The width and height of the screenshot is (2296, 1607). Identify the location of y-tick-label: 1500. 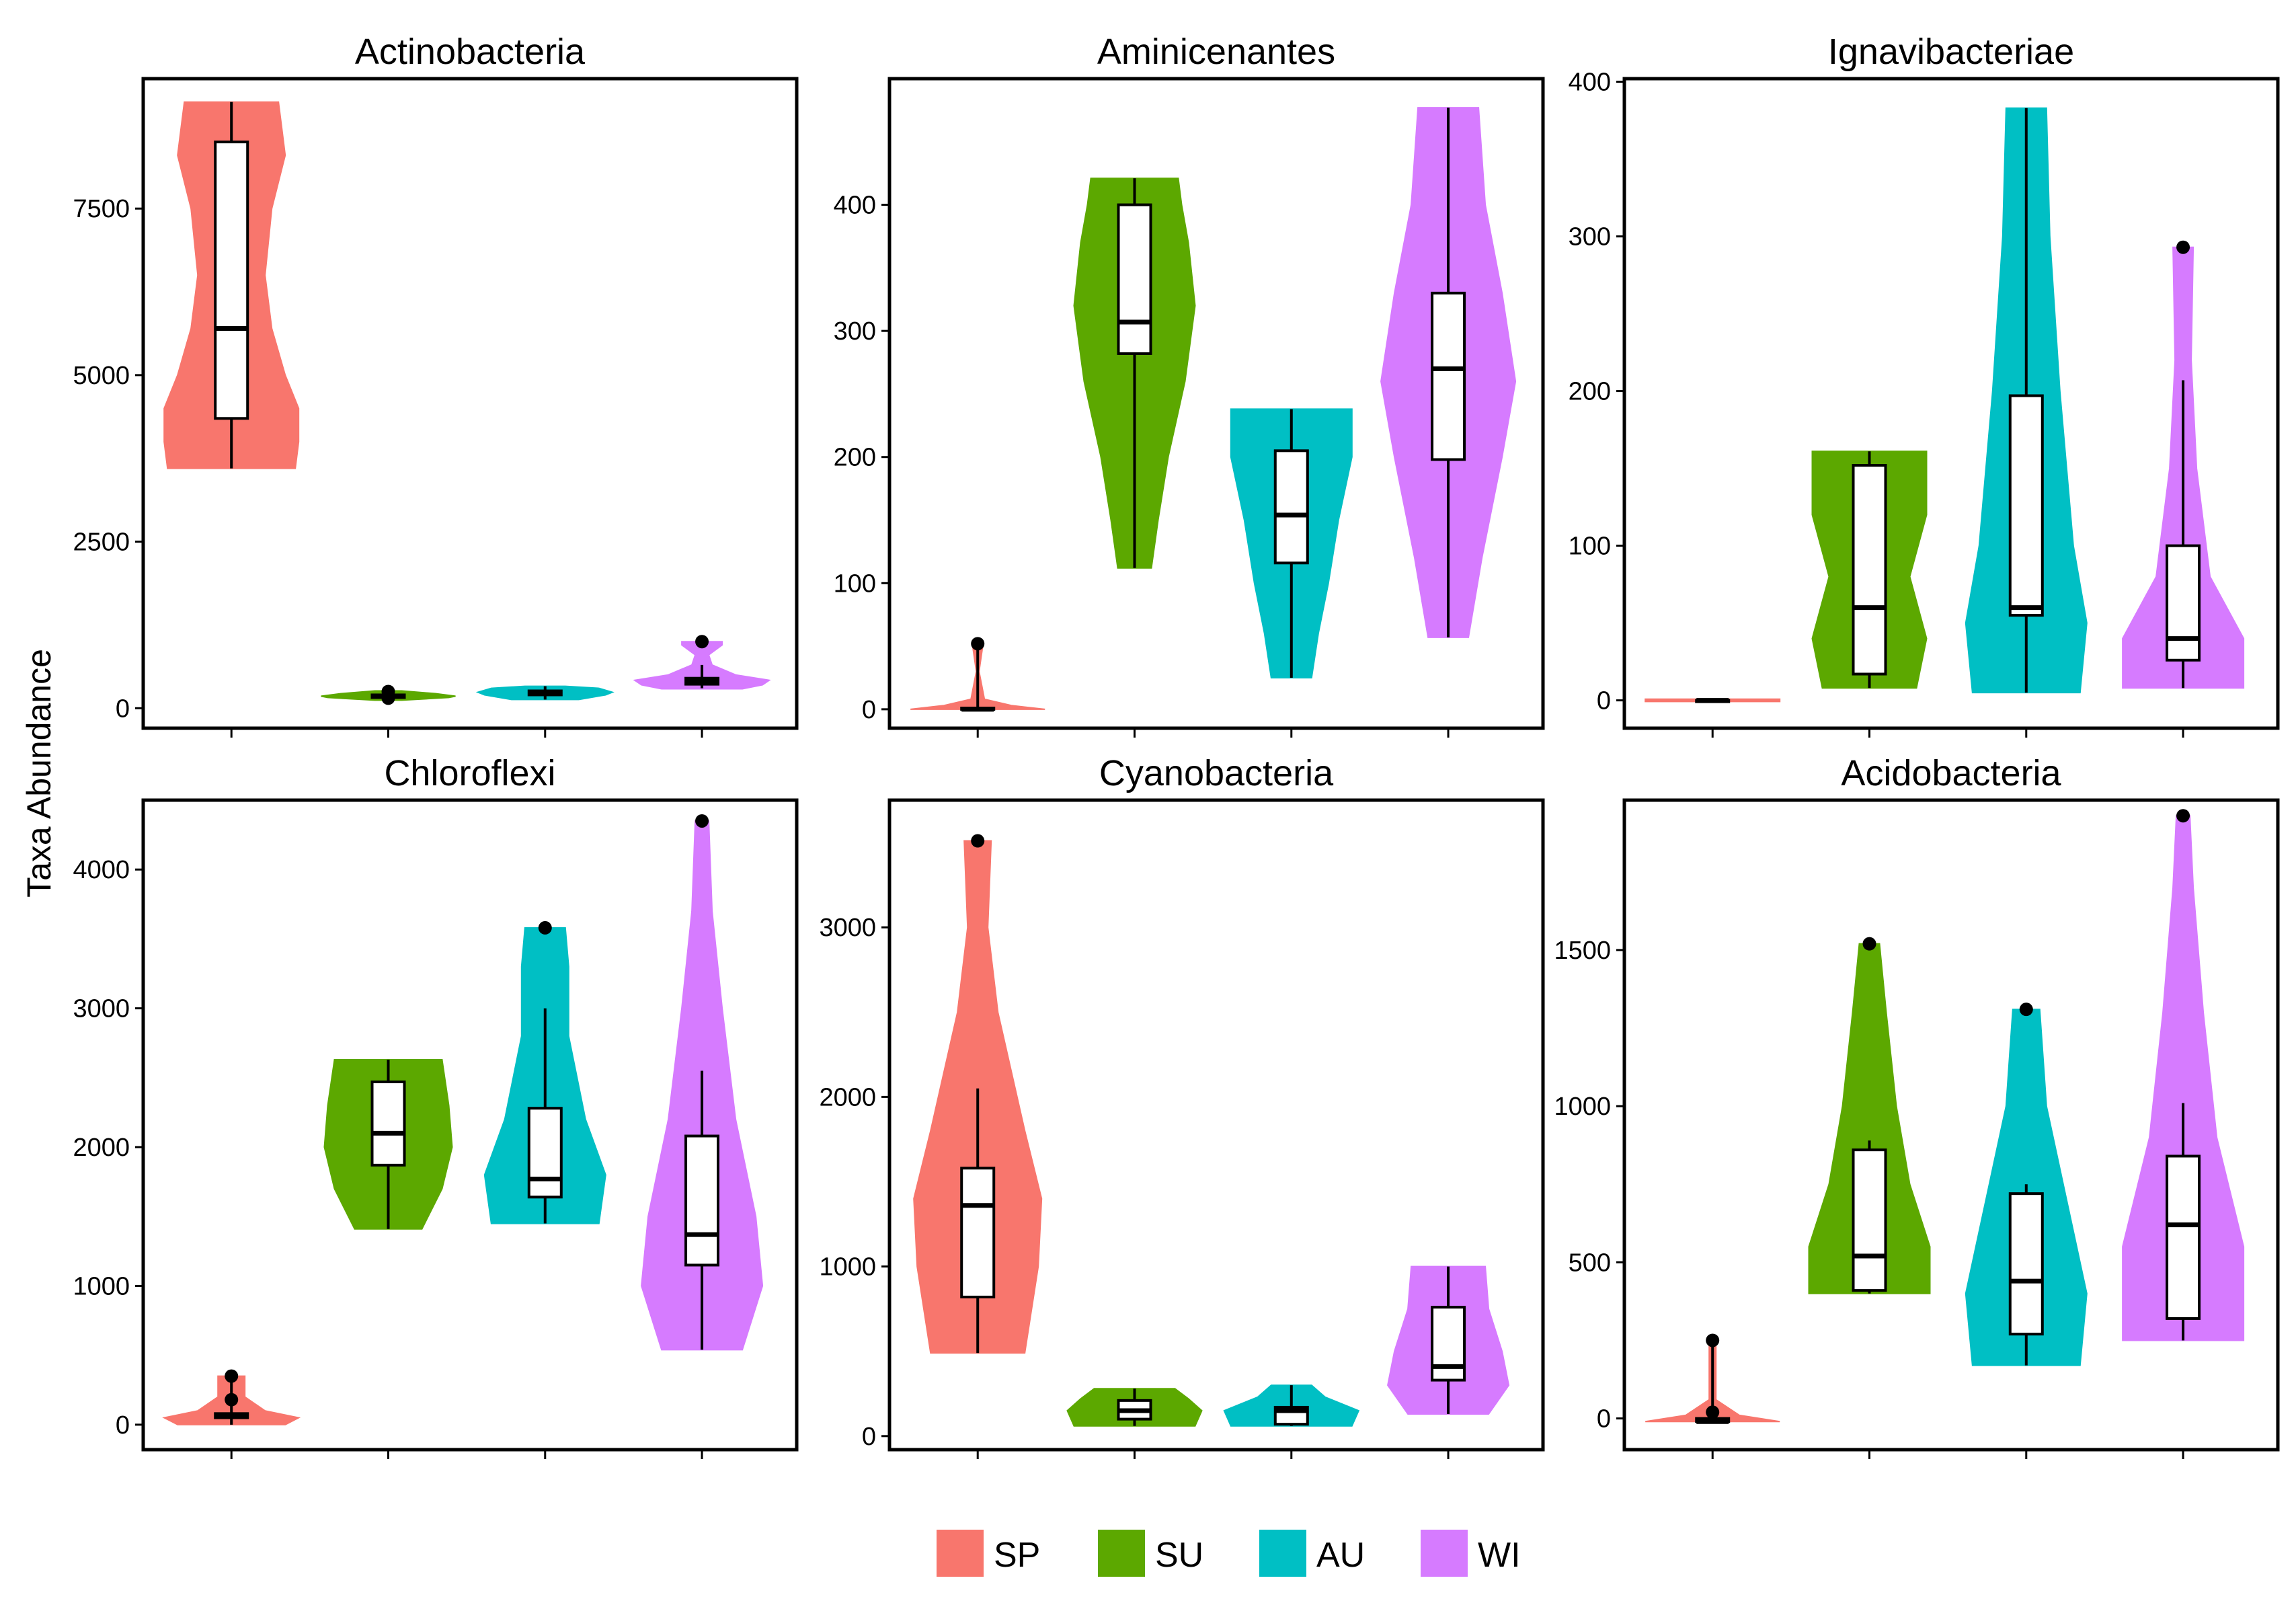
(1582, 951).